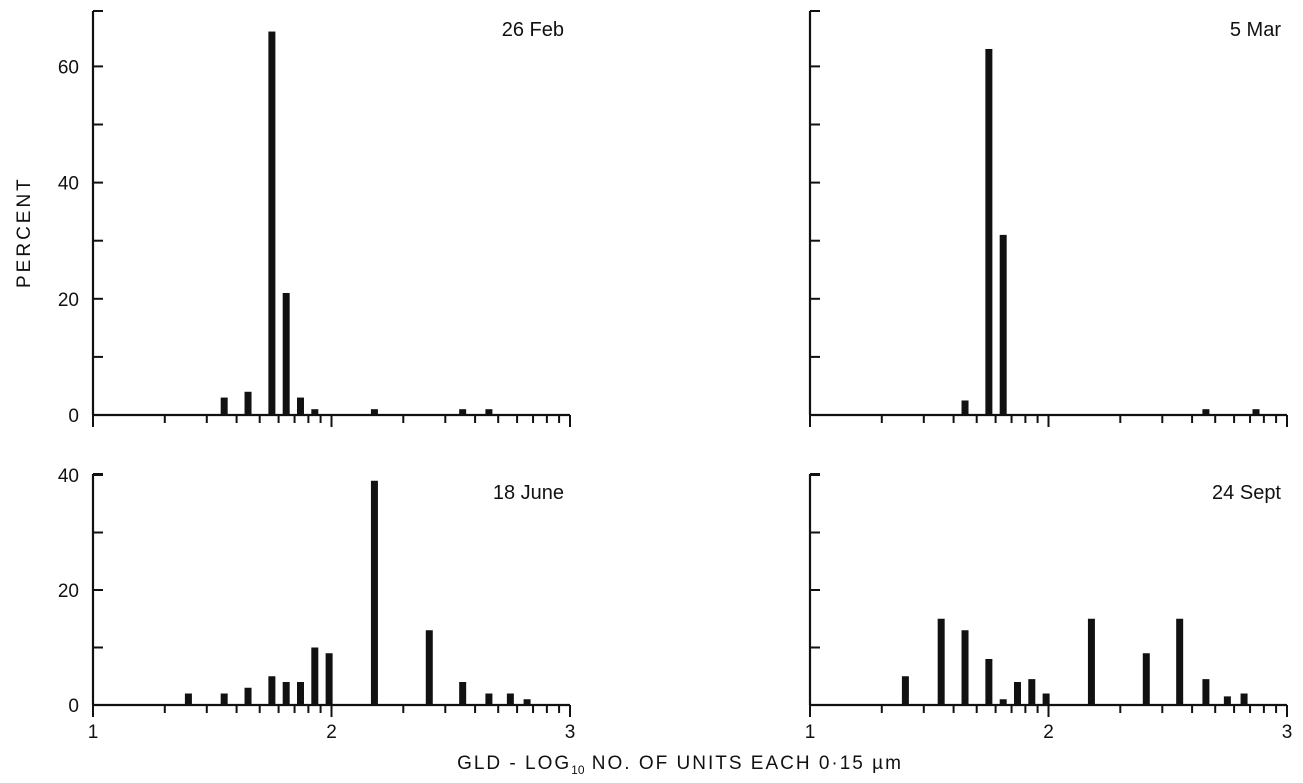 This screenshot has height=783, width=1303. What do you see at coordinates (1255, 30) in the screenshot?
I see `panel-2-title: 5 Mar` at bounding box center [1255, 30].